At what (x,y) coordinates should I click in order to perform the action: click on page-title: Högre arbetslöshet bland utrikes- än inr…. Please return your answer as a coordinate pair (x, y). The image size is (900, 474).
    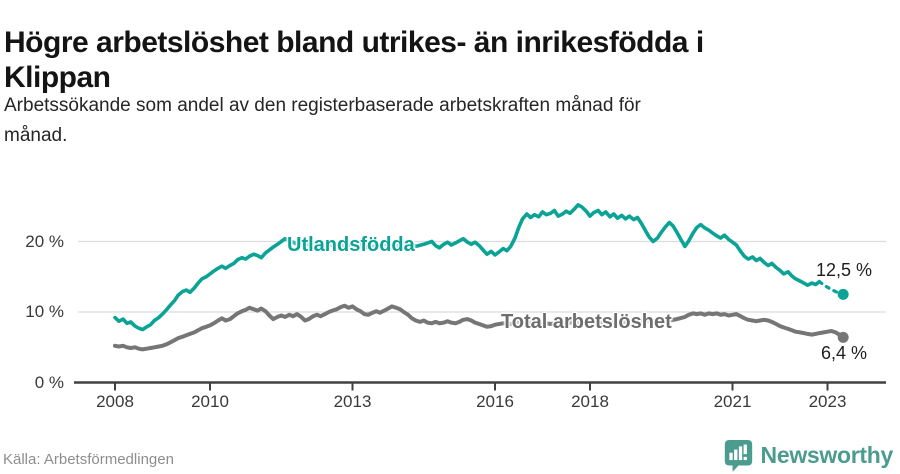
    Looking at the image, I should click on (447, 60).